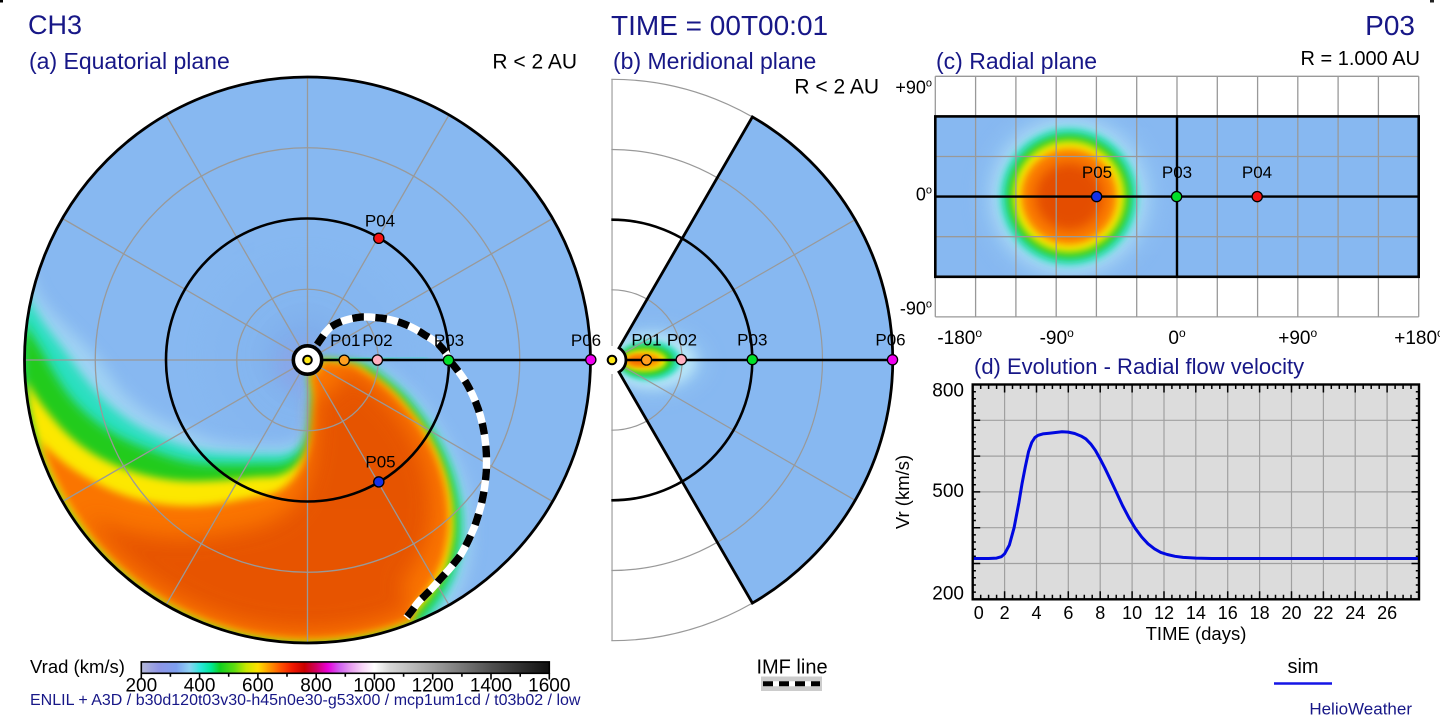  I want to click on svg-text: 10, so click(1132, 613).